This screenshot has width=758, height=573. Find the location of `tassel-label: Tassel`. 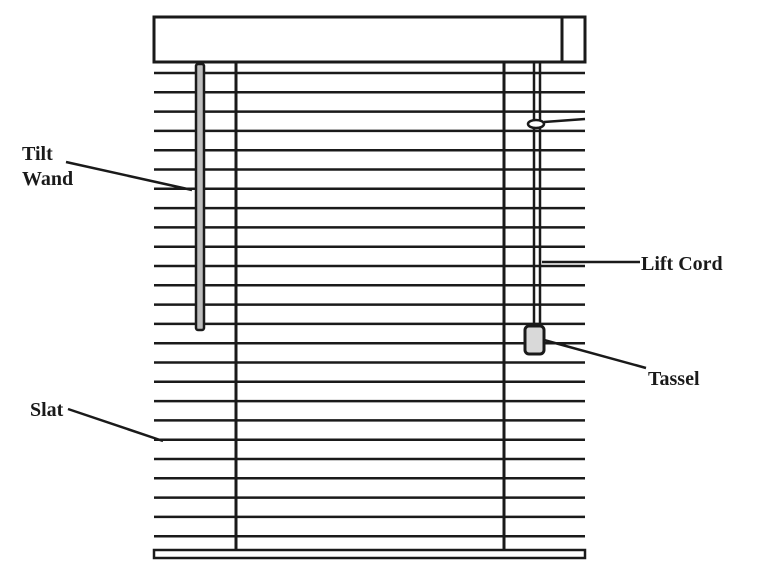

tassel-label: Tassel is located at coordinates (674, 379).